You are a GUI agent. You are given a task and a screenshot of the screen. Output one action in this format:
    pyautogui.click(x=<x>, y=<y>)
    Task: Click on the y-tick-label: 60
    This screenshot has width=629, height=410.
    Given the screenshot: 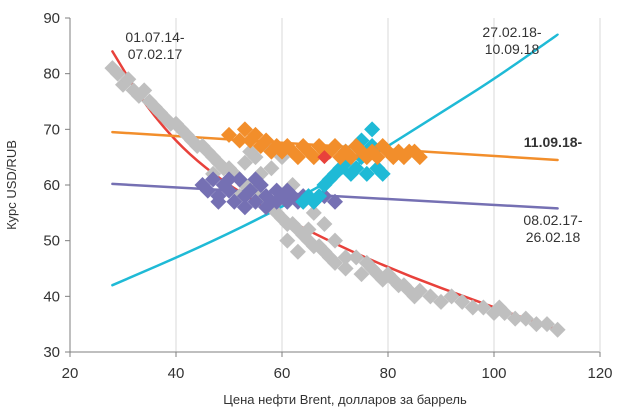 What is the action you would take?
    pyautogui.click(x=51, y=185)
    